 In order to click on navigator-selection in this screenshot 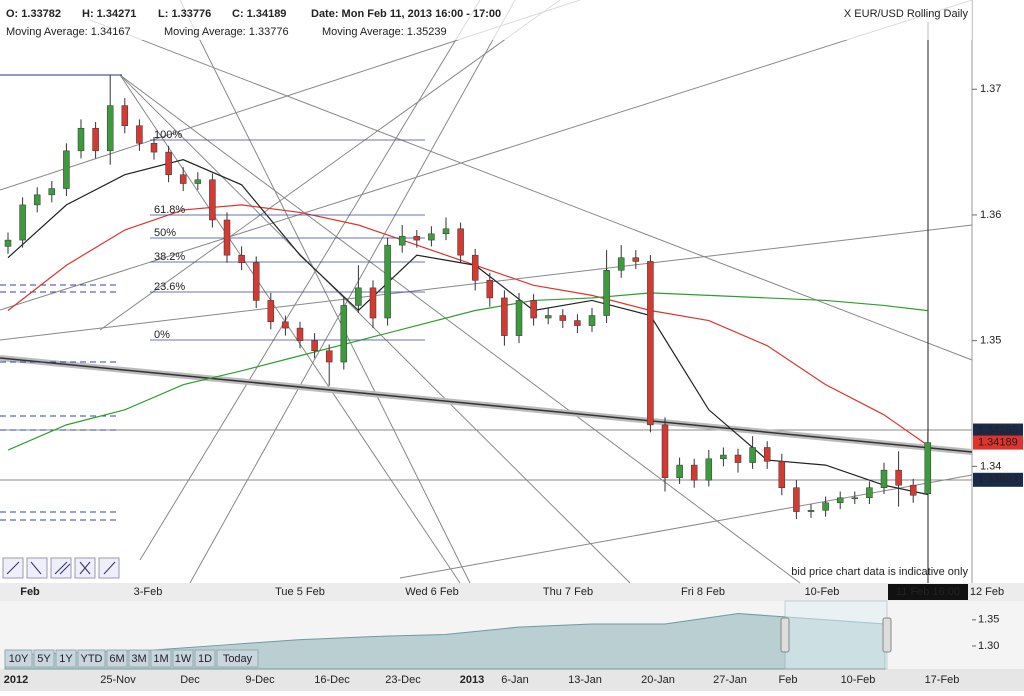, I will do `click(836, 635)`.